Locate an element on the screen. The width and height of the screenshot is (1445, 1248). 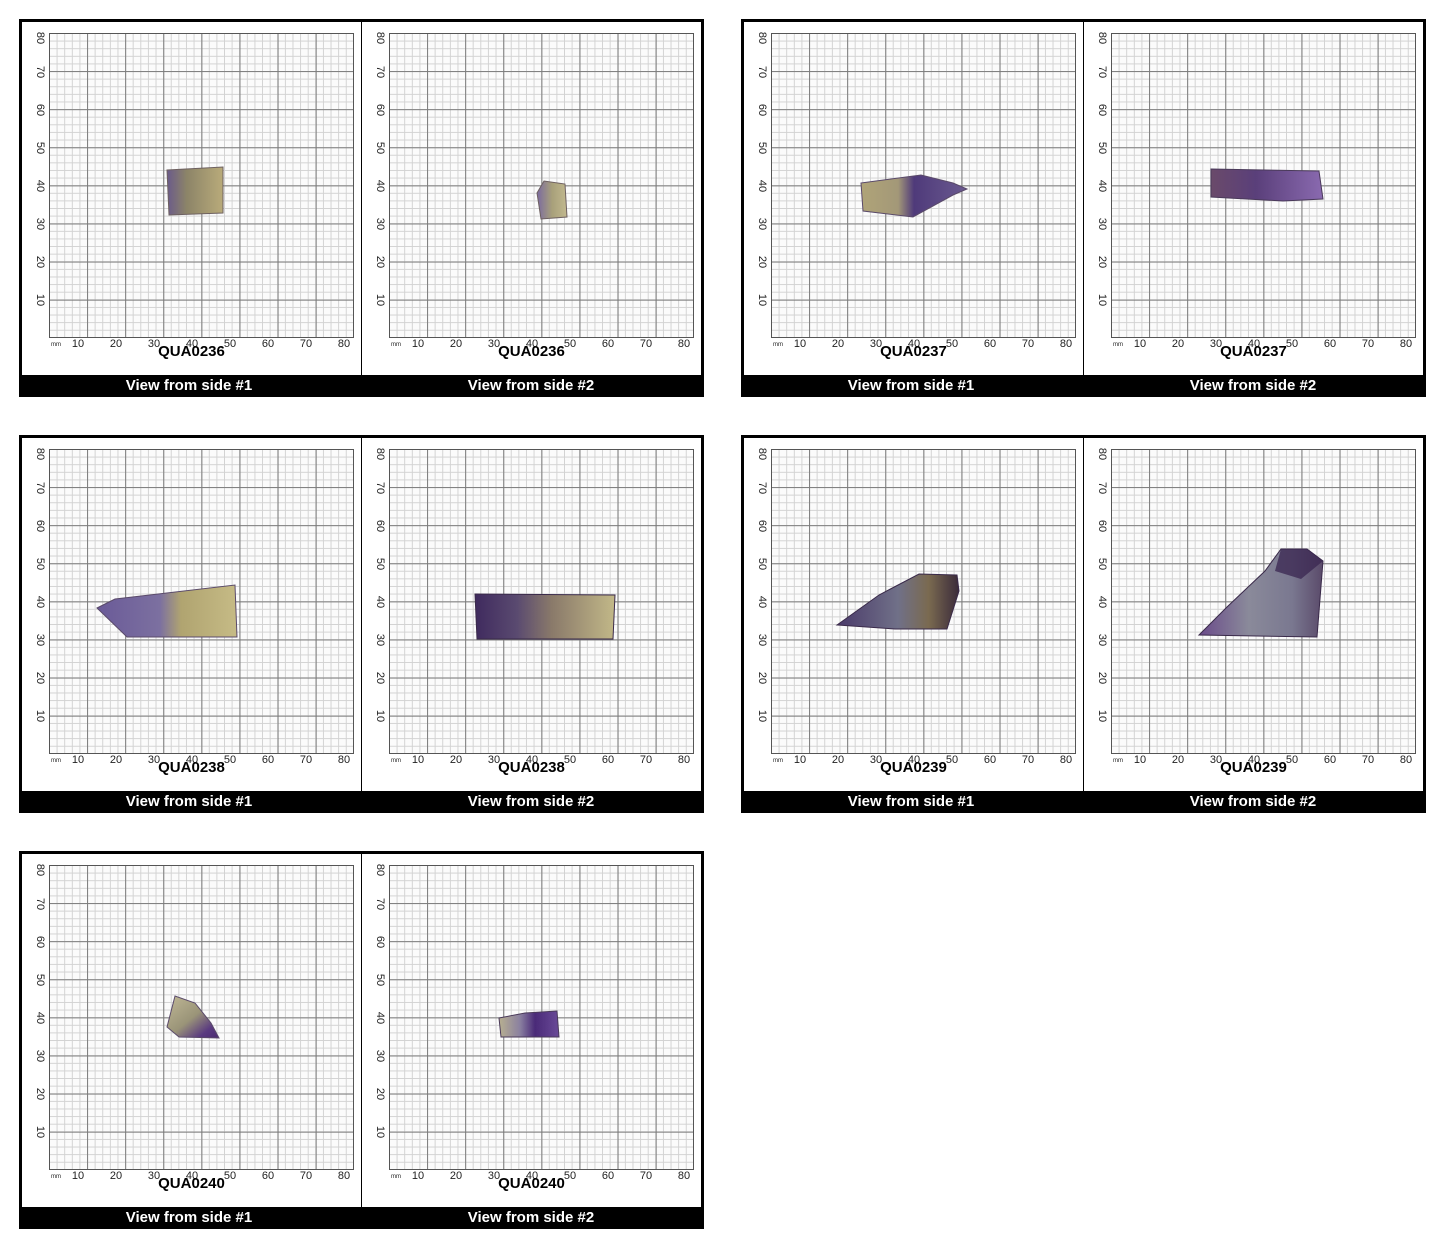
specimen-id: QUA0237 is located at coordinates (913, 351).